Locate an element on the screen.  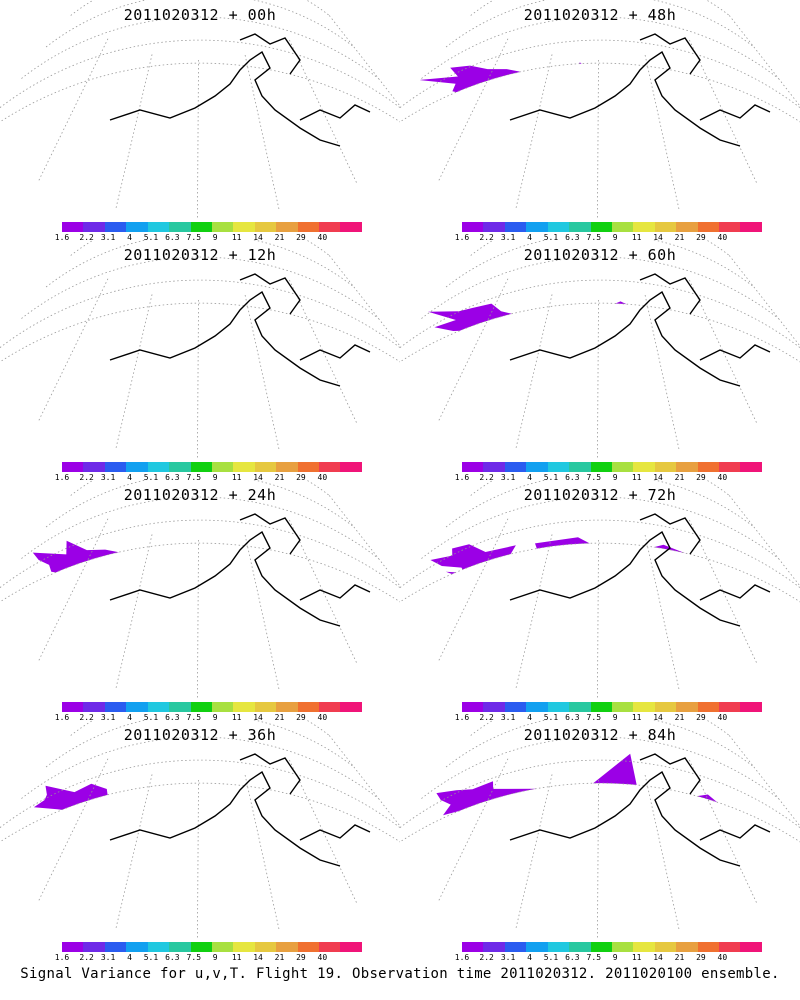
panel-title: 2011020312 + 12h is located at coordinates (200, 255).